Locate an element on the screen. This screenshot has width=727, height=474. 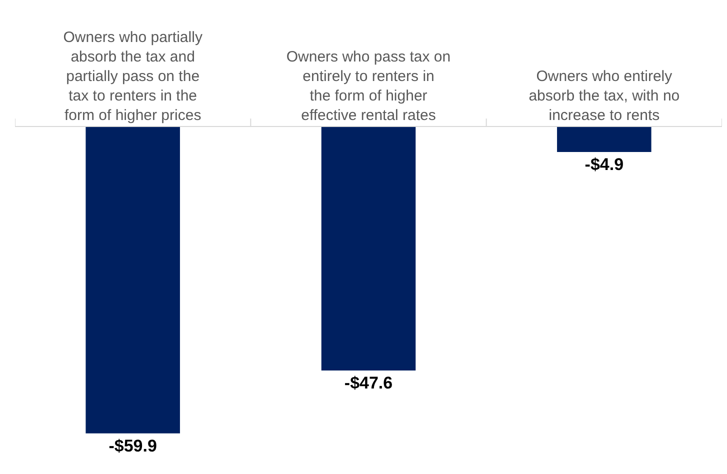
x-tick-label: Owners who pass tax on entirely to renters in the form of higher effective rental rates is located at coordinates (368, 86).